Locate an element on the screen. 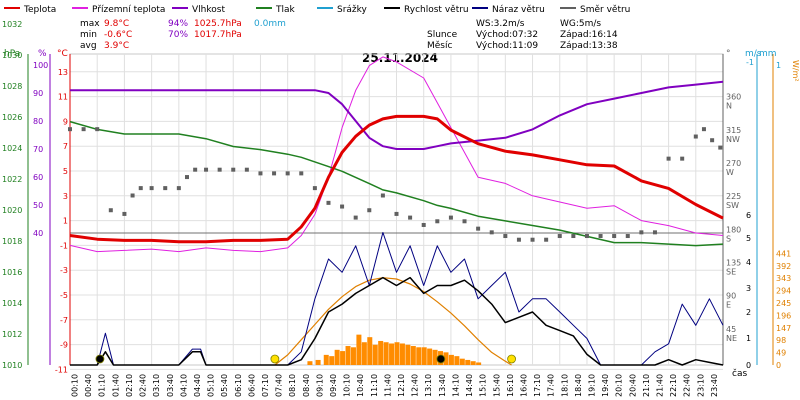 The image size is (800, 400). degc-tick-12: -11 is located at coordinates (61, 369).